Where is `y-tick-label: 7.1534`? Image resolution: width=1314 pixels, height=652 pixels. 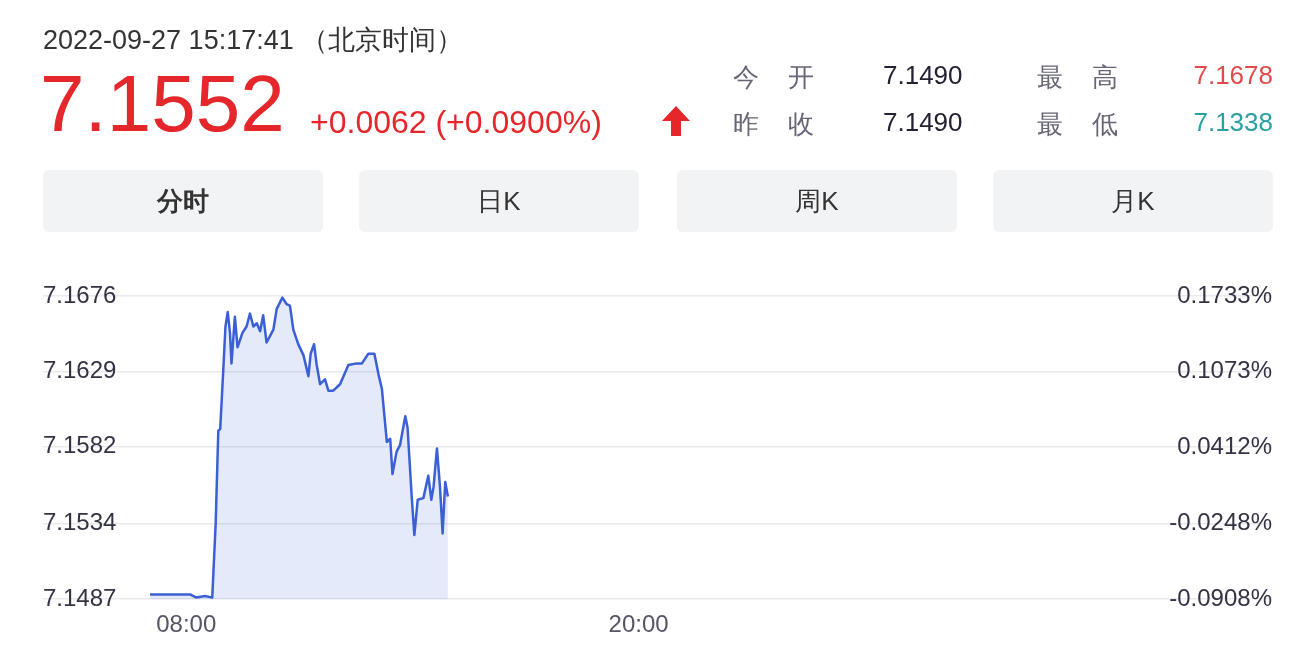 y-tick-label: 7.1534 is located at coordinates (80, 522).